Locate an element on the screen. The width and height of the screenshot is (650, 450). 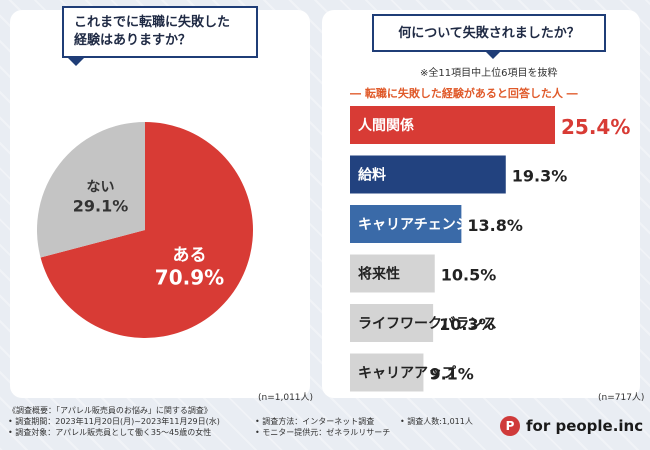
footer-monitor: • モニター提供元：ゼネラルリサーチ is located at coordinates (323, 432).